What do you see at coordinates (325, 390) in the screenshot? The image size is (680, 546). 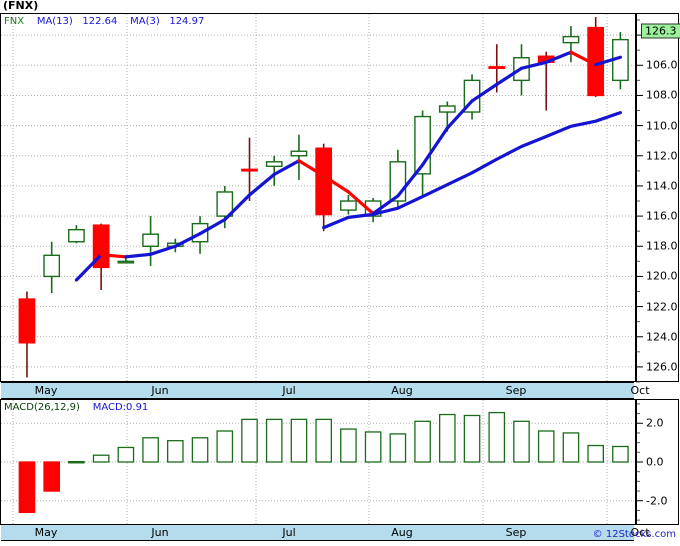 I see `price-month-axis: May Jun Jul Aug Sep Oct` at bounding box center [325, 390].